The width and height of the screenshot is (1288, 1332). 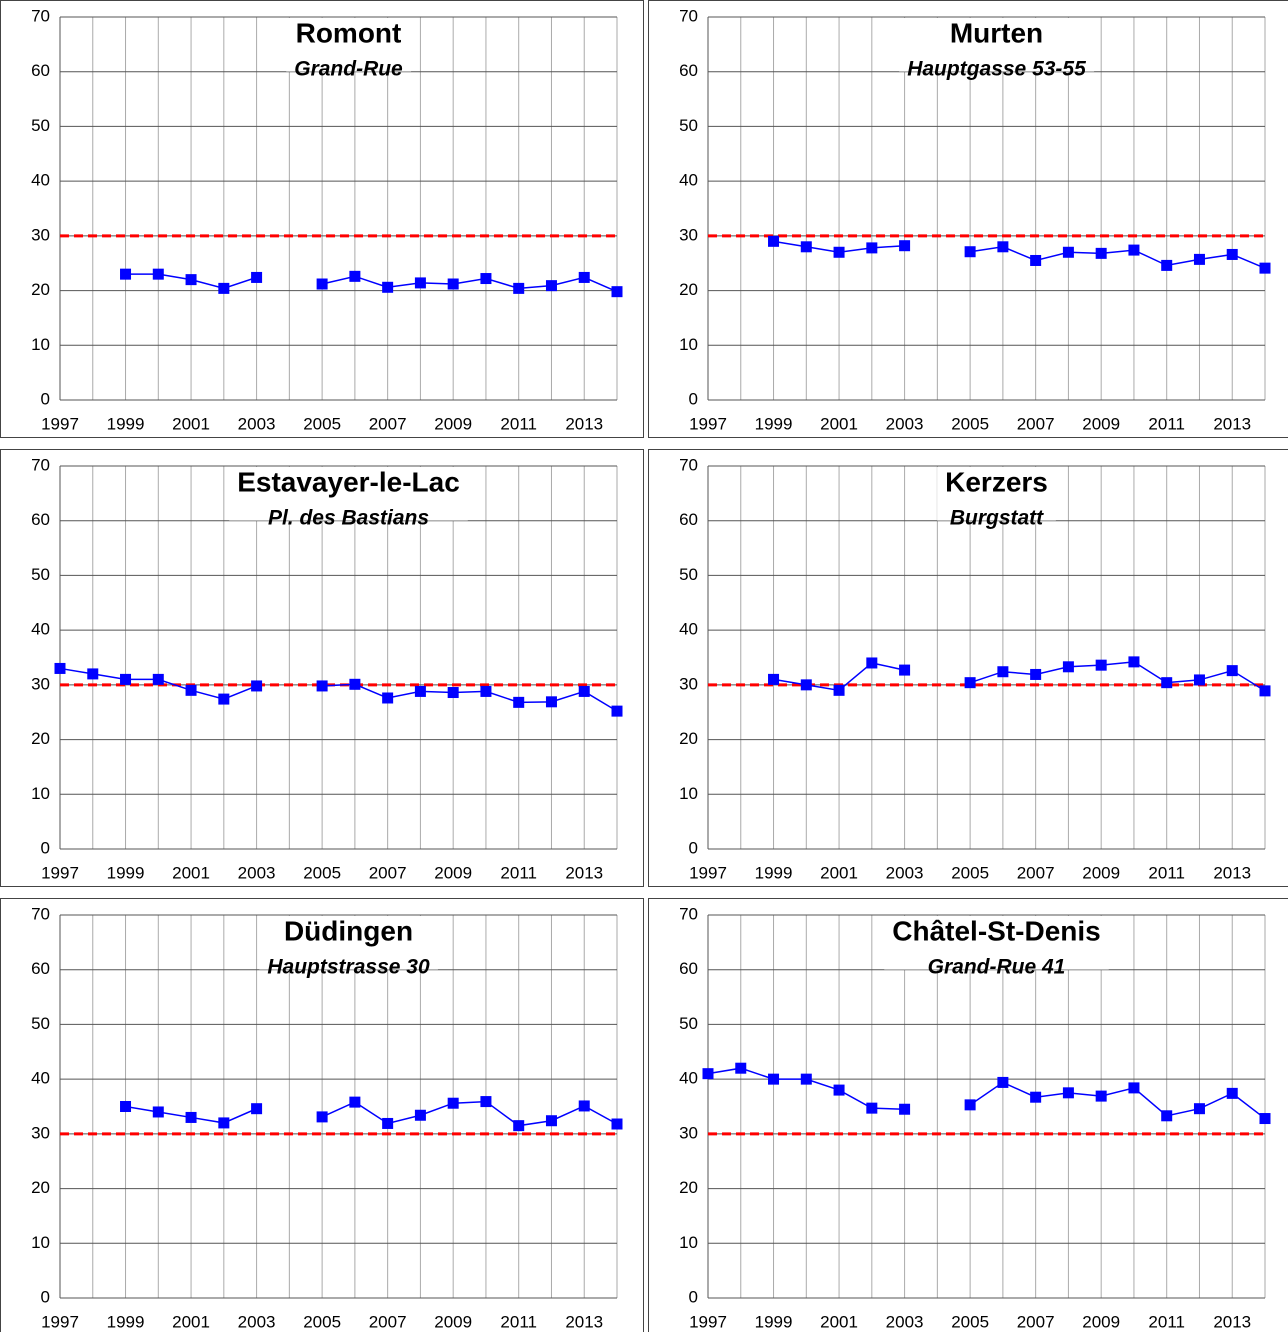 What do you see at coordinates (348, 481) in the screenshot?
I see `chart-title: Estavayer-le-Lac` at bounding box center [348, 481].